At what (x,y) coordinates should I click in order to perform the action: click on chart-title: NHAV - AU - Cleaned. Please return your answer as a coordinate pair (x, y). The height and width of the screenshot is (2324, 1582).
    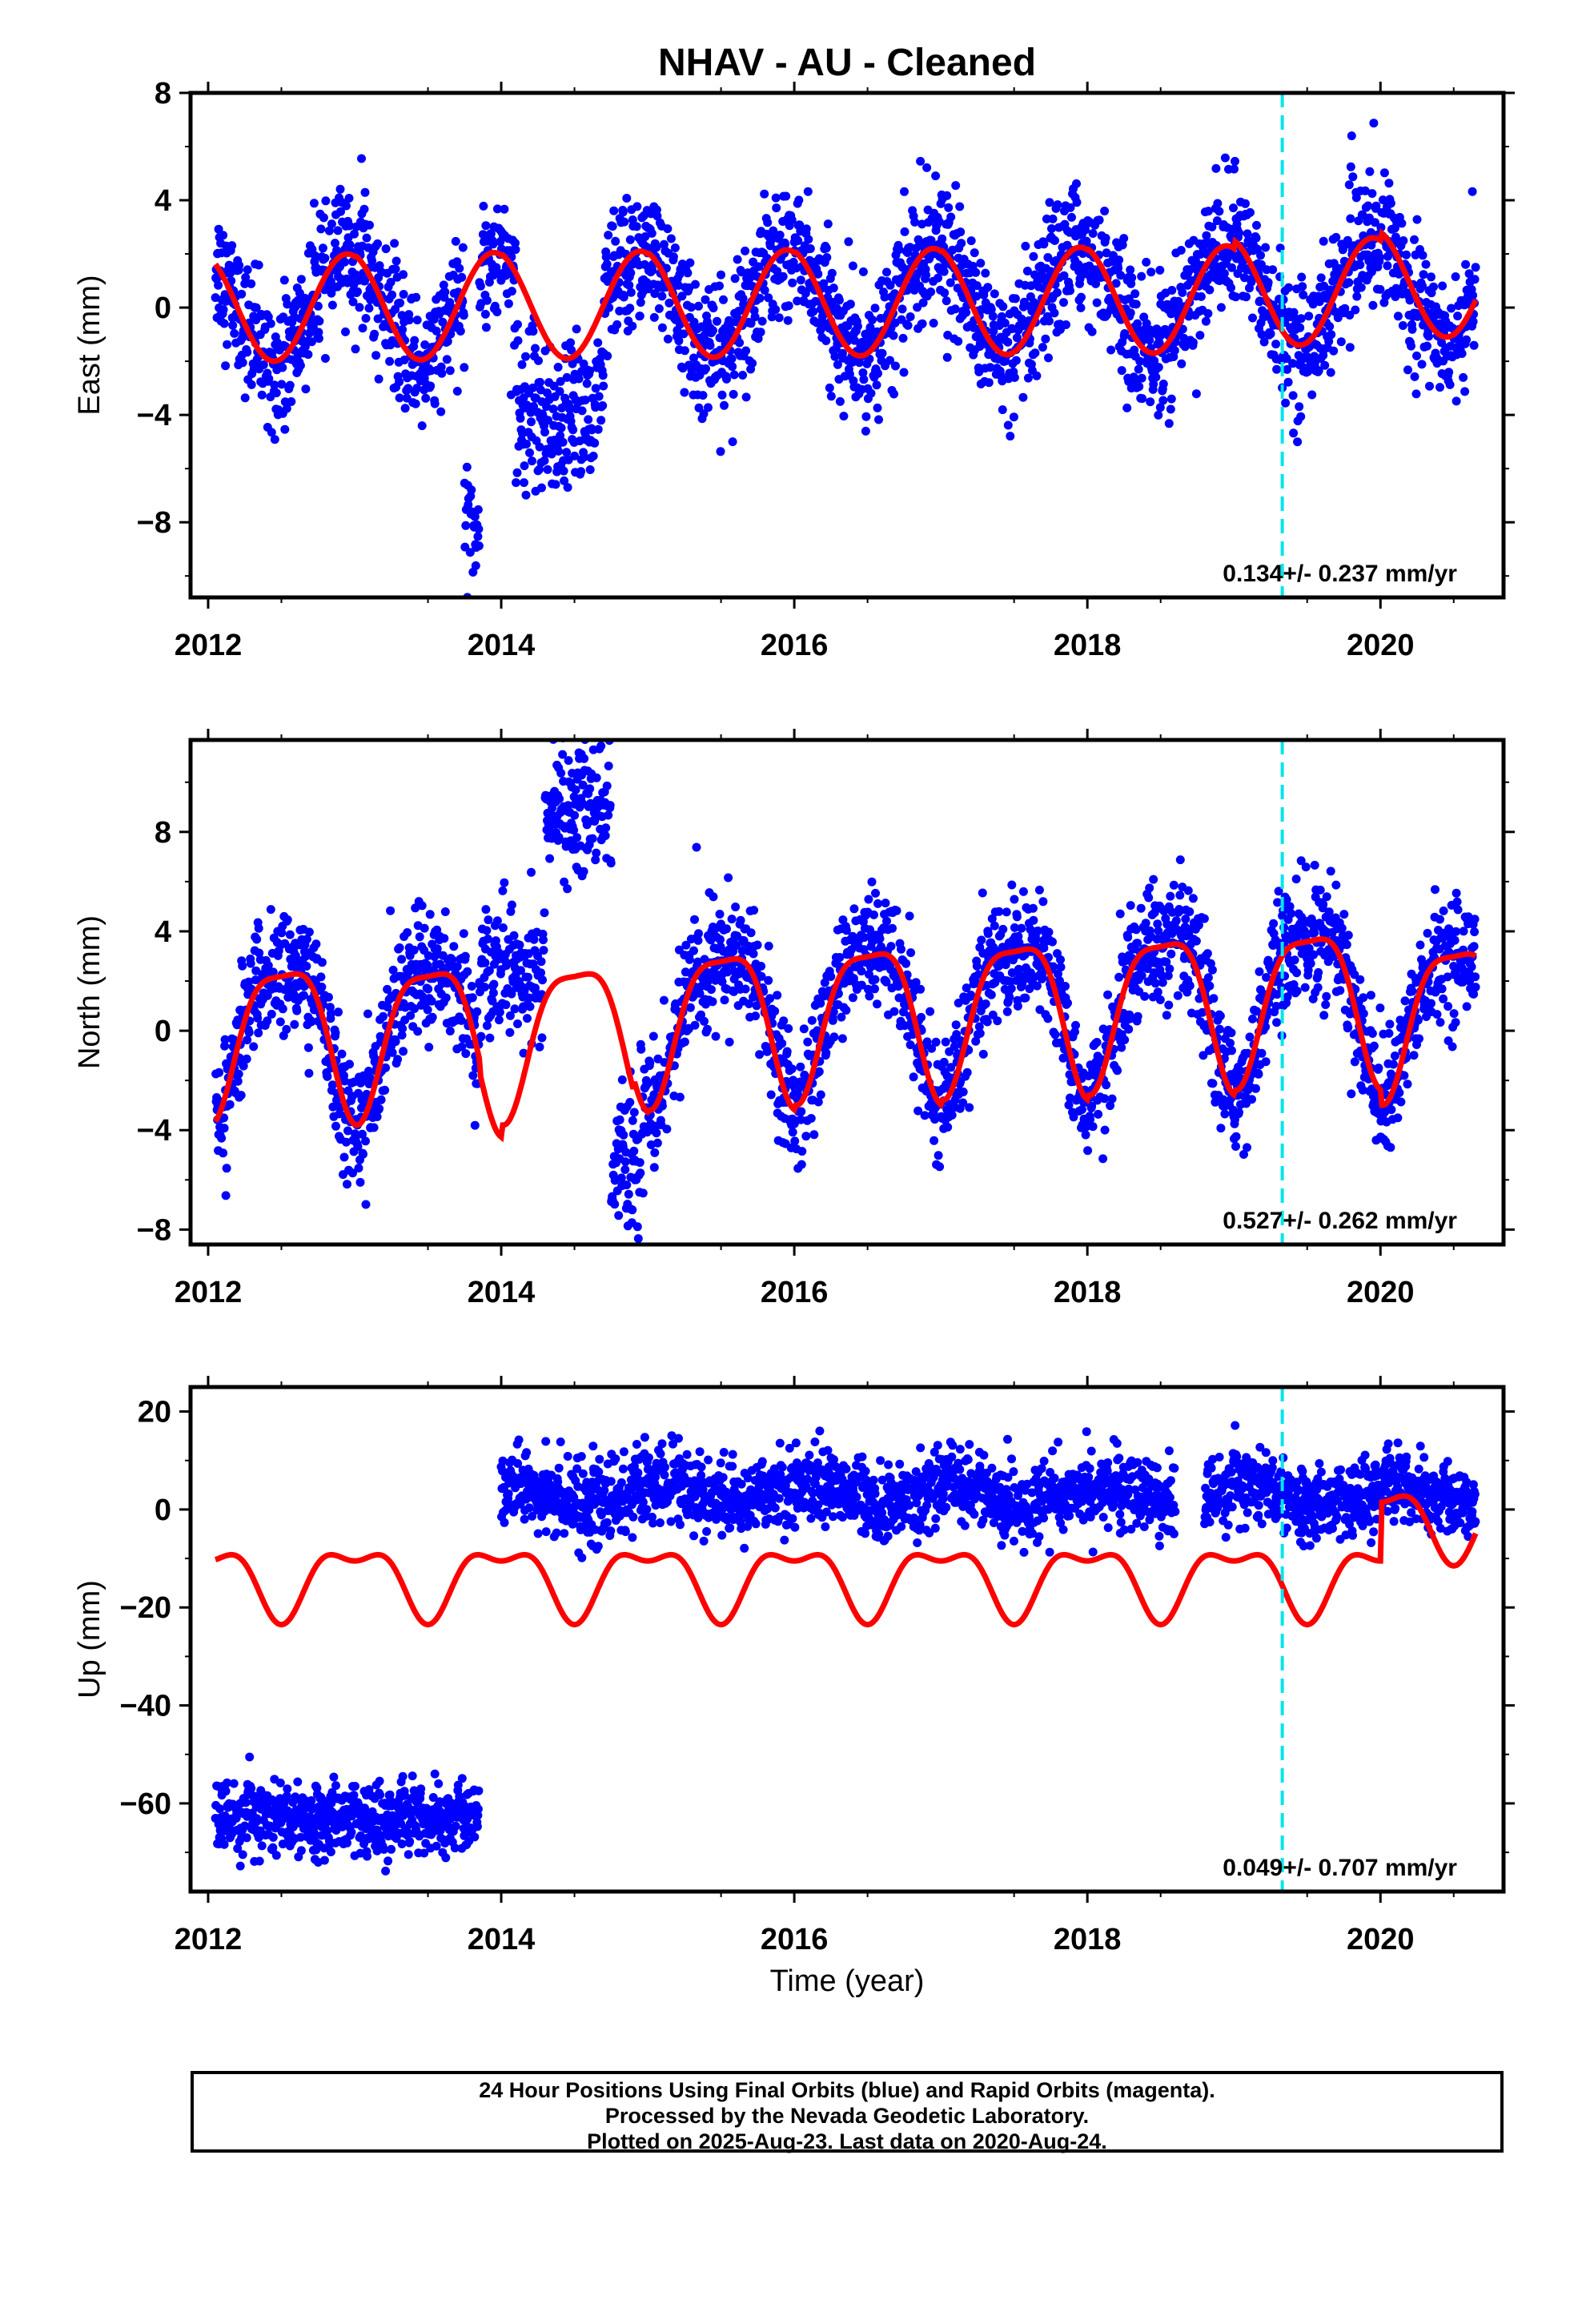
    Looking at the image, I should click on (847, 63).